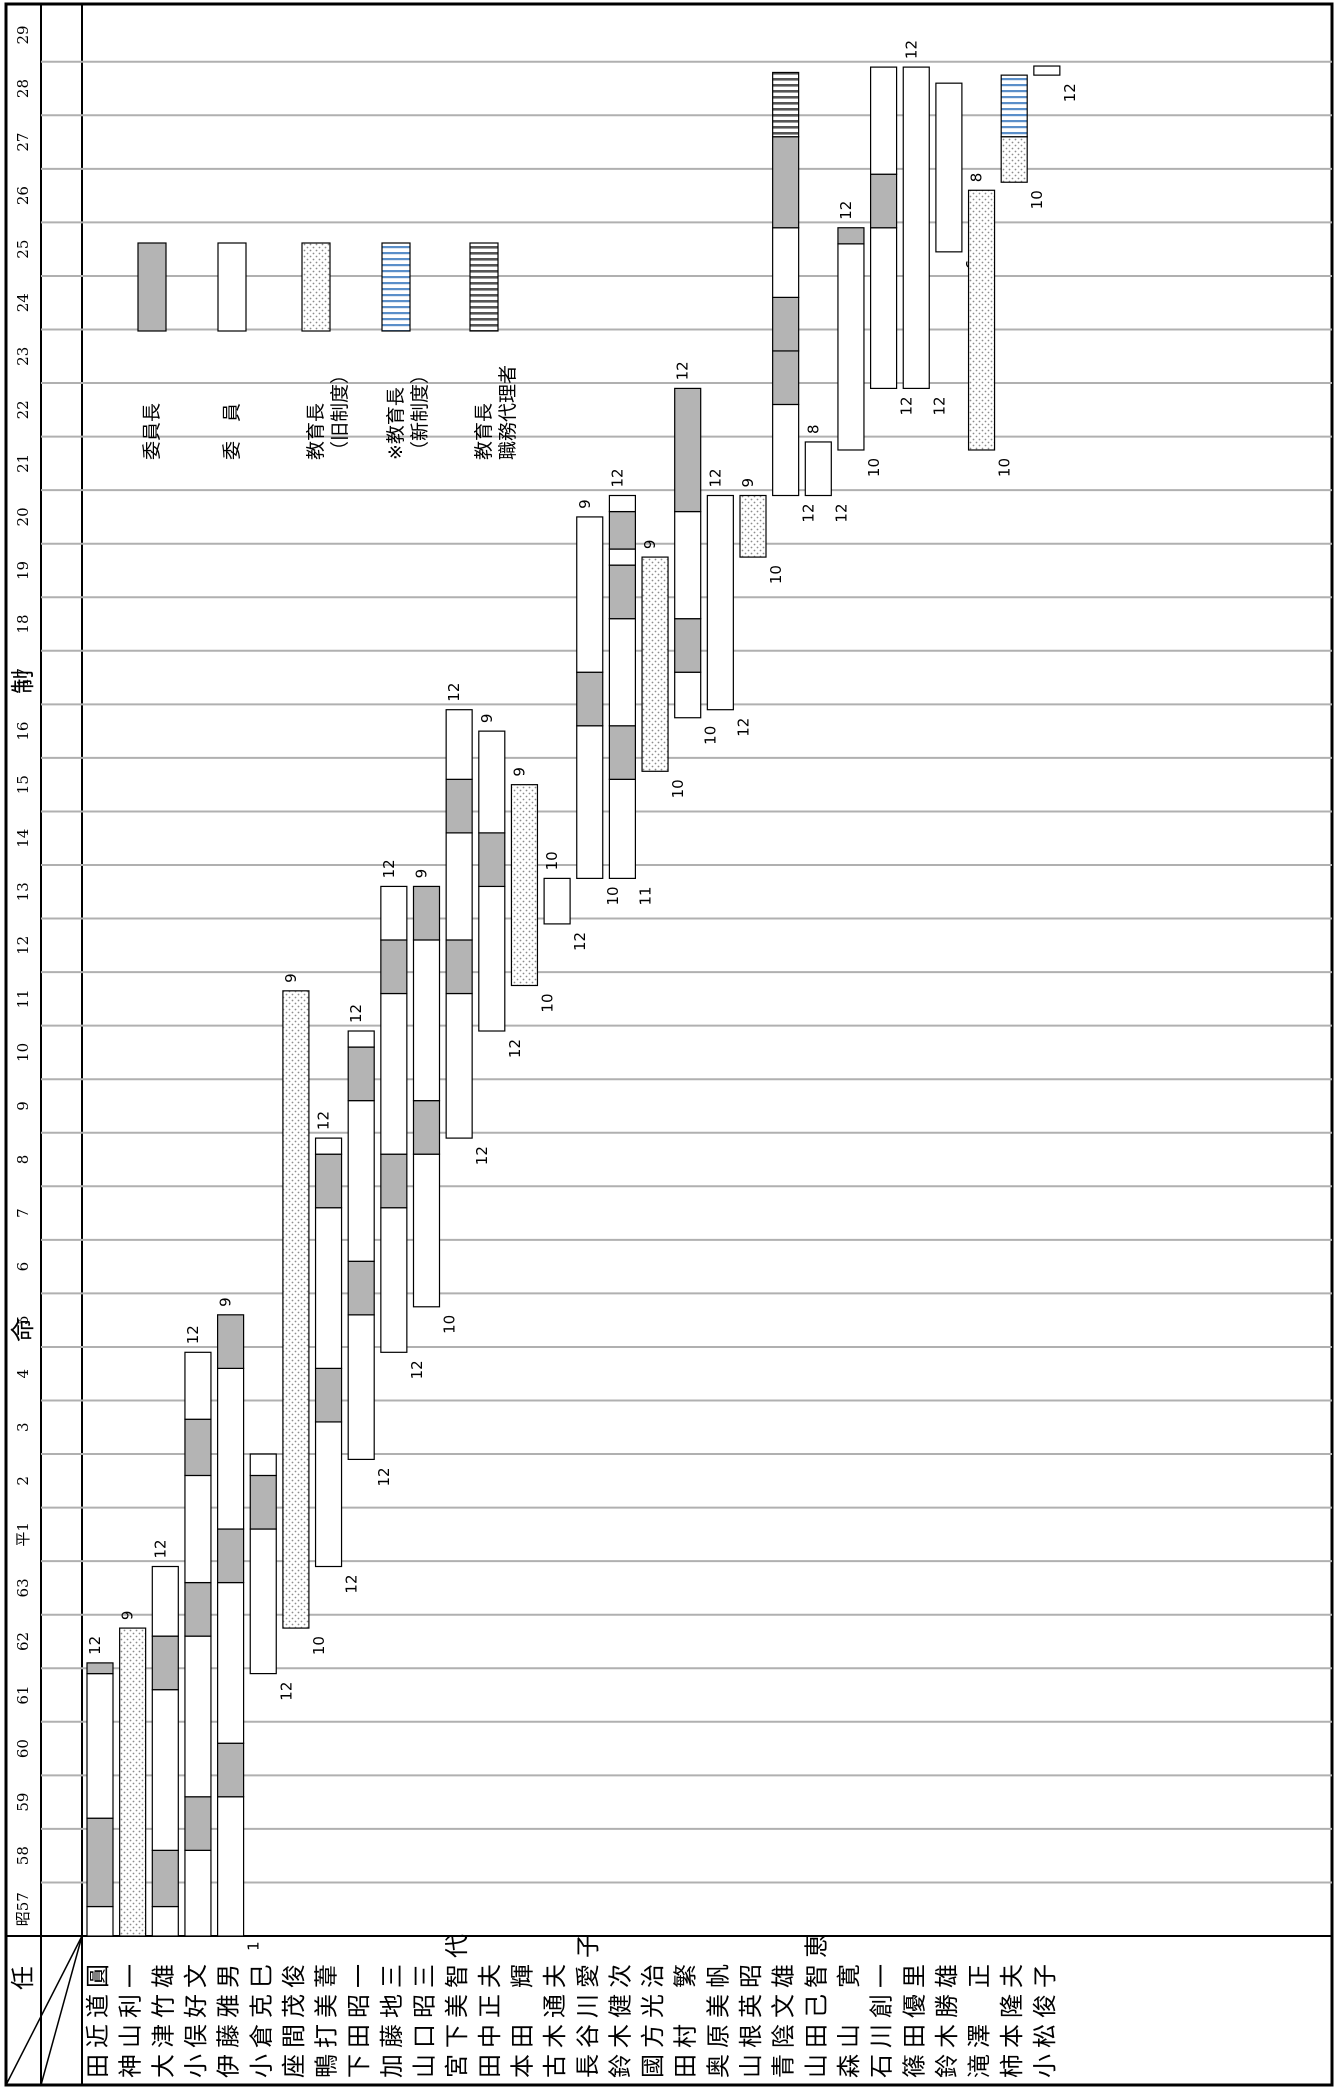 This screenshot has width=1338, height=2089. I want to click on person-name: 小倉克巳, so click(261, 2018).